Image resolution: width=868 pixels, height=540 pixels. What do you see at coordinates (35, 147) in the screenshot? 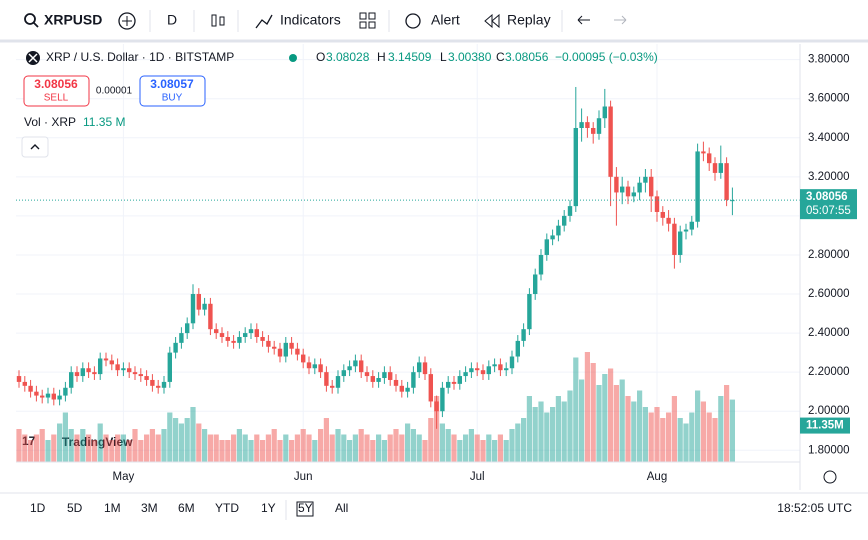
I see `collapse-button` at bounding box center [35, 147].